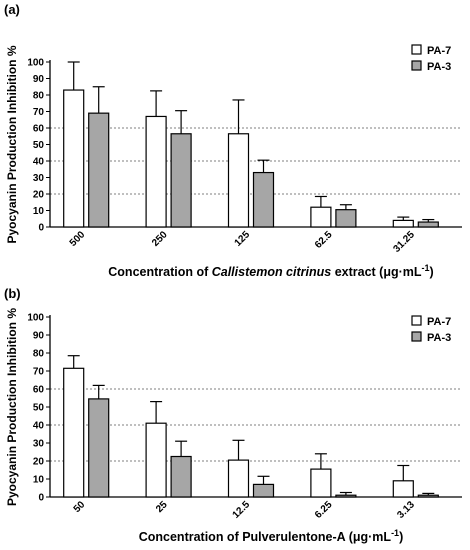 This screenshot has width=470, height=550. I want to click on bar-pa-3-31.25, so click(428, 224).